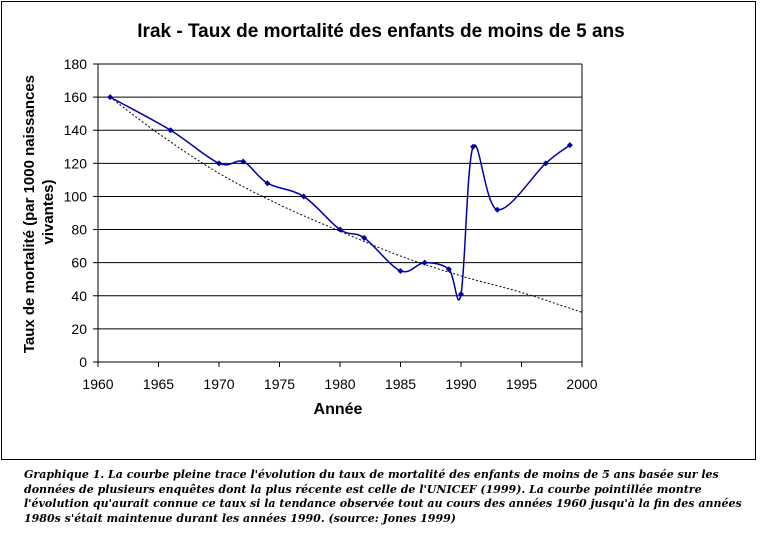  Describe the element at coordinates (76, 97) in the screenshot. I see `y-tick-label-160: 160` at that location.